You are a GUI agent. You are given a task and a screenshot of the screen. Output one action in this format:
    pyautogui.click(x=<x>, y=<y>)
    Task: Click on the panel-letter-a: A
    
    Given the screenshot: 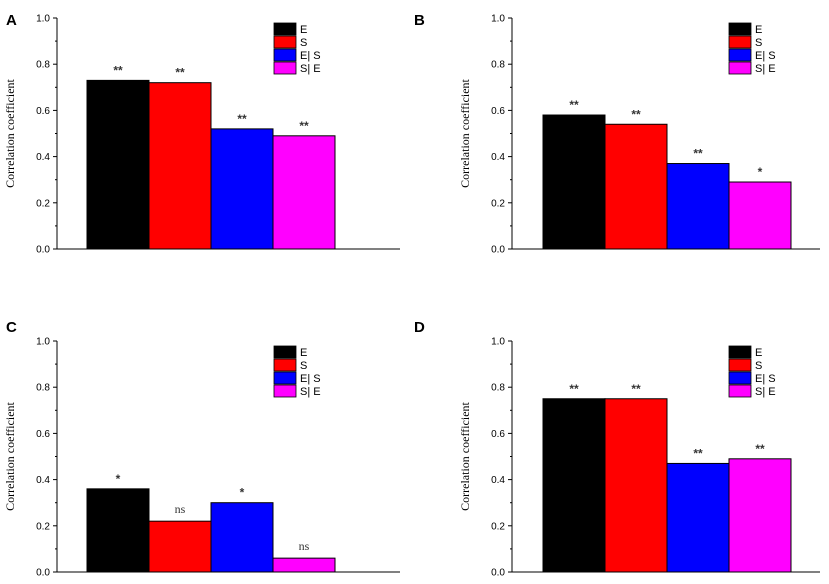 What is the action you would take?
    pyautogui.click(x=11, y=20)
    